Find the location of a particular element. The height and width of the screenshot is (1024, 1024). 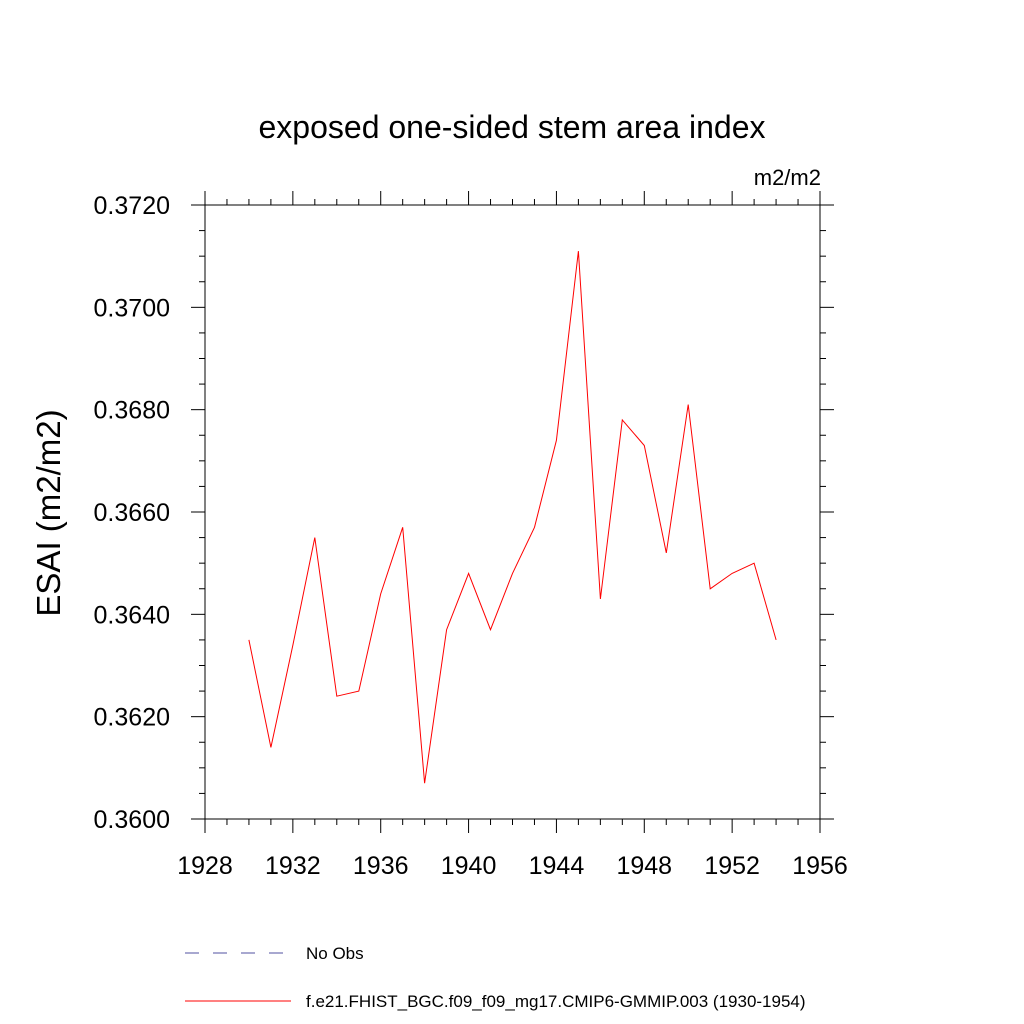

y-tick-label: 0.3680 is located at coordinates (132, 411).